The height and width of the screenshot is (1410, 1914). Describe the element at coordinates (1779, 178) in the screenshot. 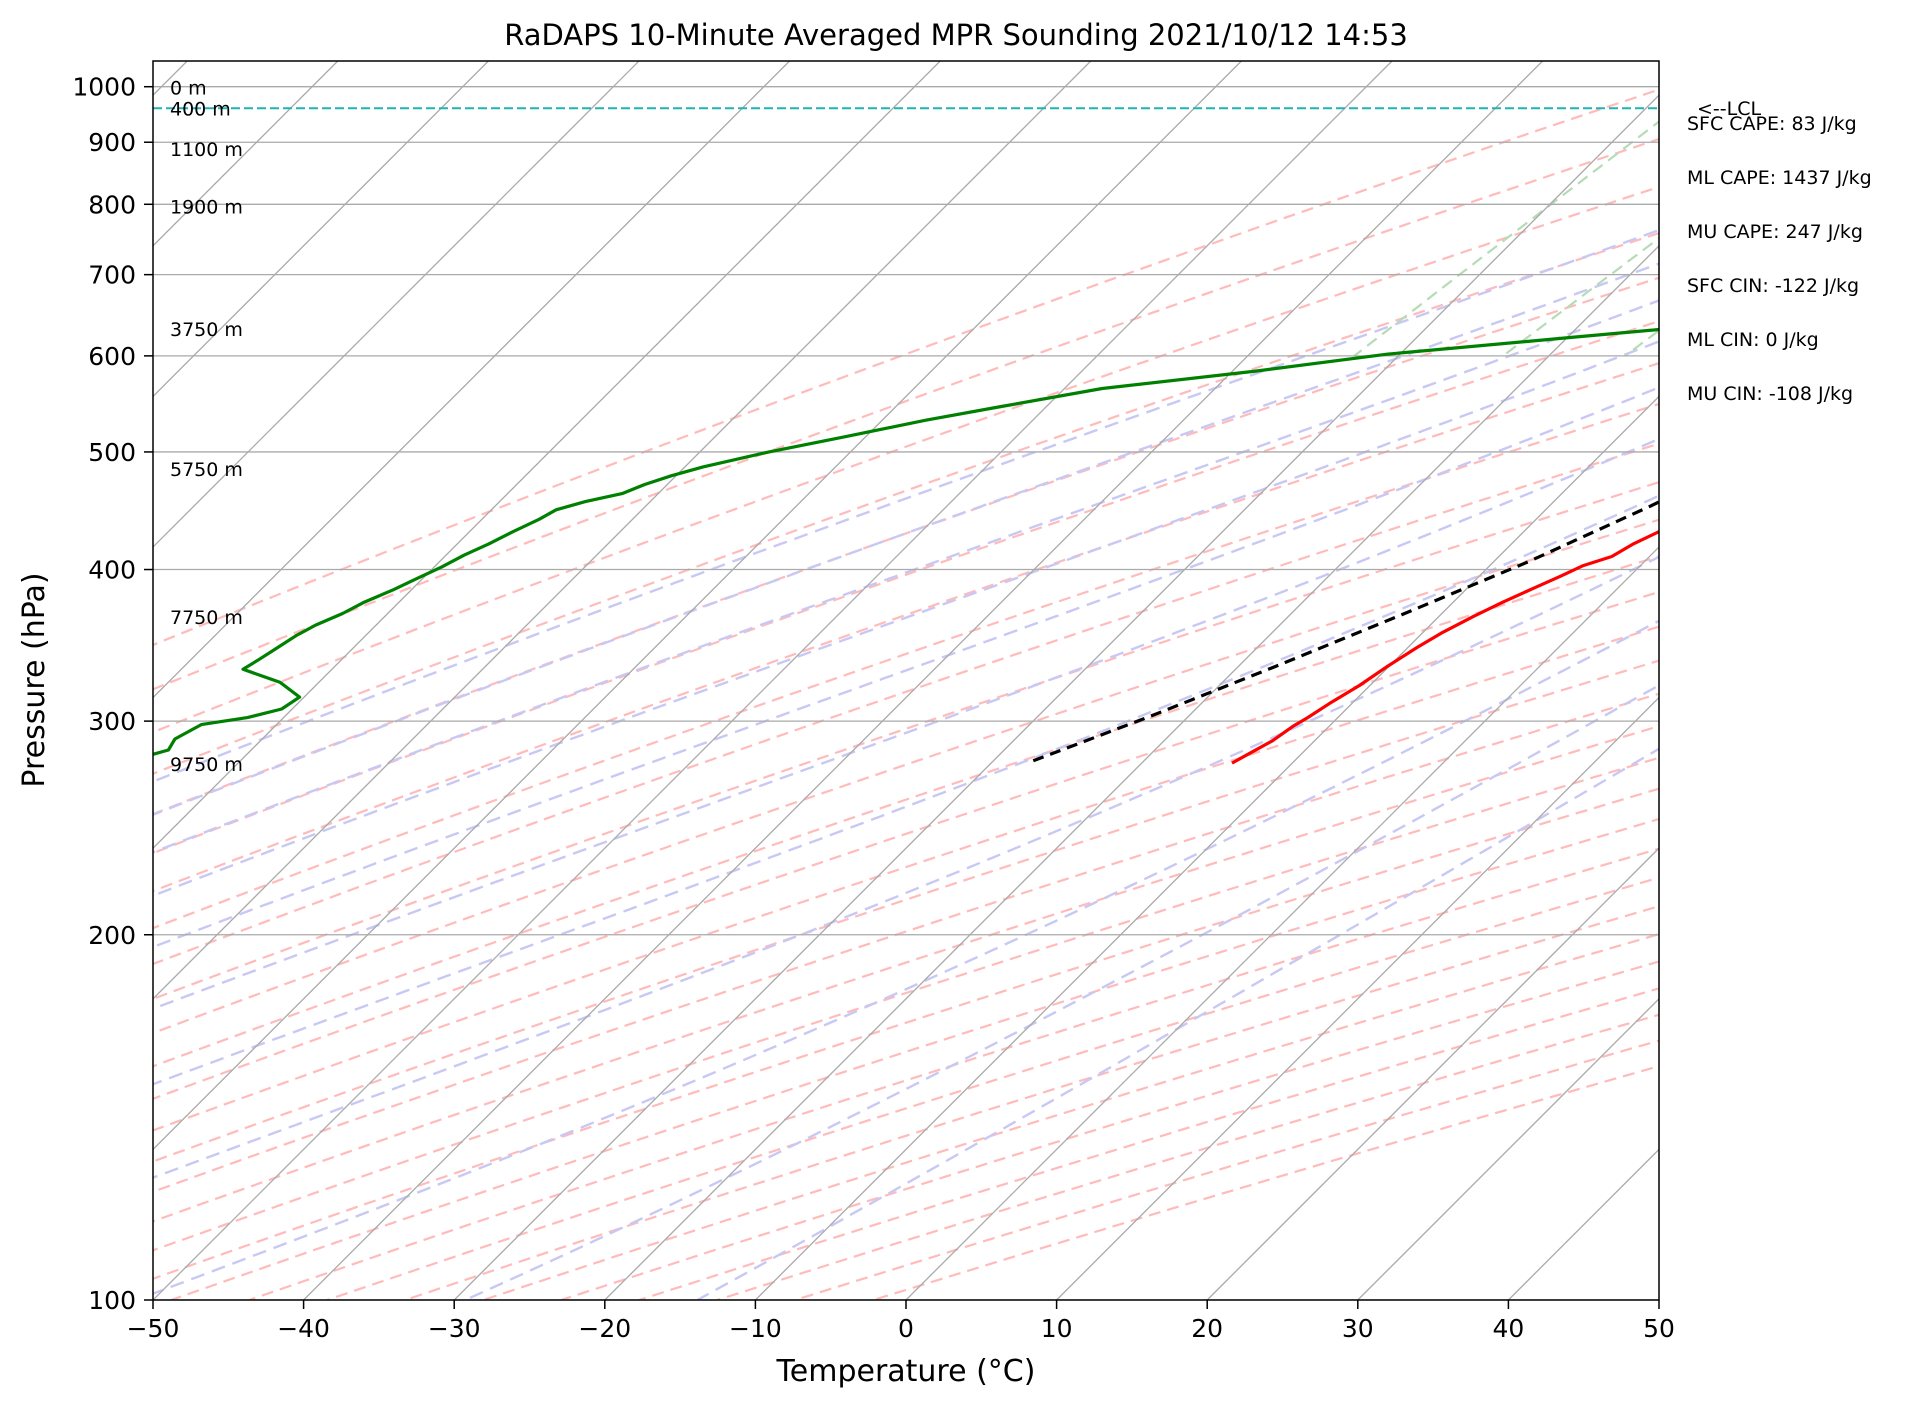

I see `stability-index-text: ML CAPE: 1437 J/kg` at that location.